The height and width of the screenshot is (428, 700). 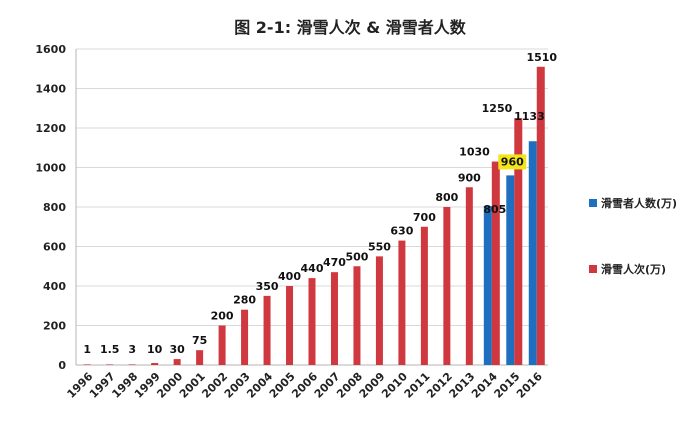 What do you see at coordinates (54, 326) in the screenshot?
I see `y-tick-label: 200` at bounding box center [54, 326].